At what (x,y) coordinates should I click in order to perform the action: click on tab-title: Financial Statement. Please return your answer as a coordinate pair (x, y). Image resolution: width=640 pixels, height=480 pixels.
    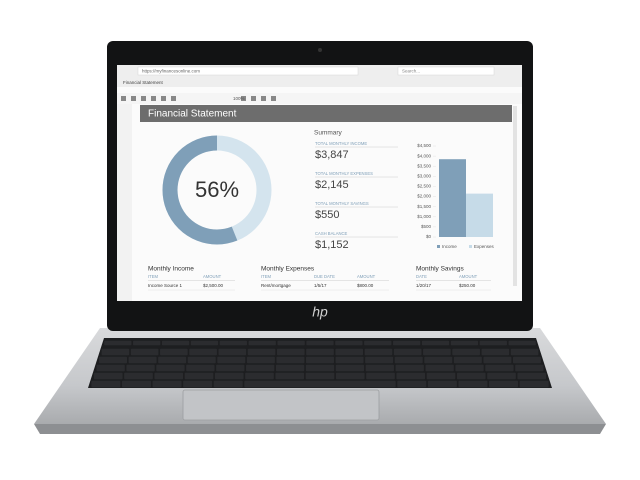
    Looking at the image, I should click on (143, 82).